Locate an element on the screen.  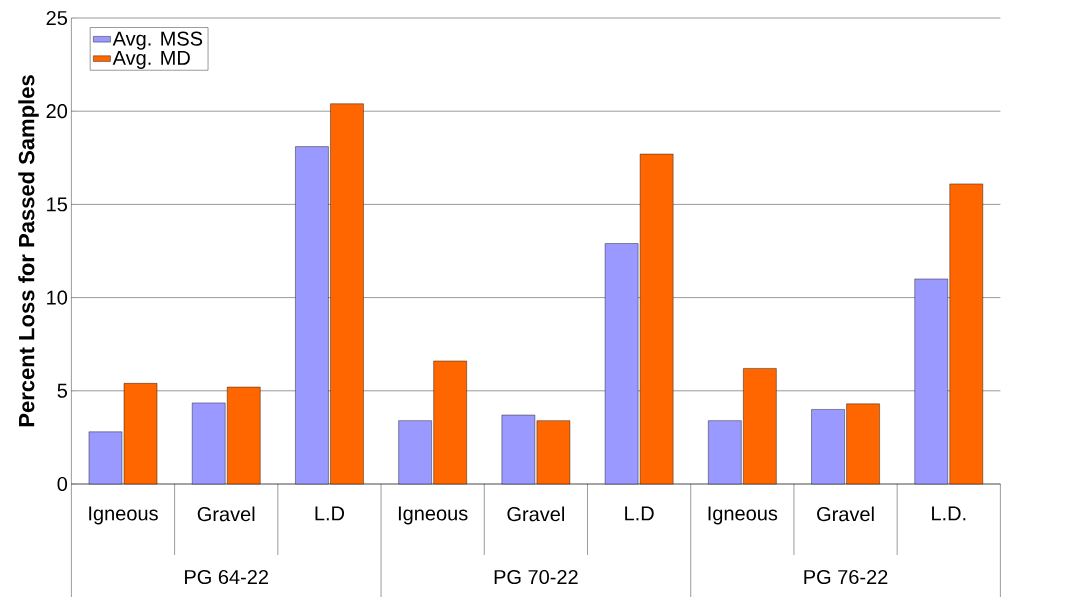
y-tick-label: 15 is located at coordinates (57, 204).